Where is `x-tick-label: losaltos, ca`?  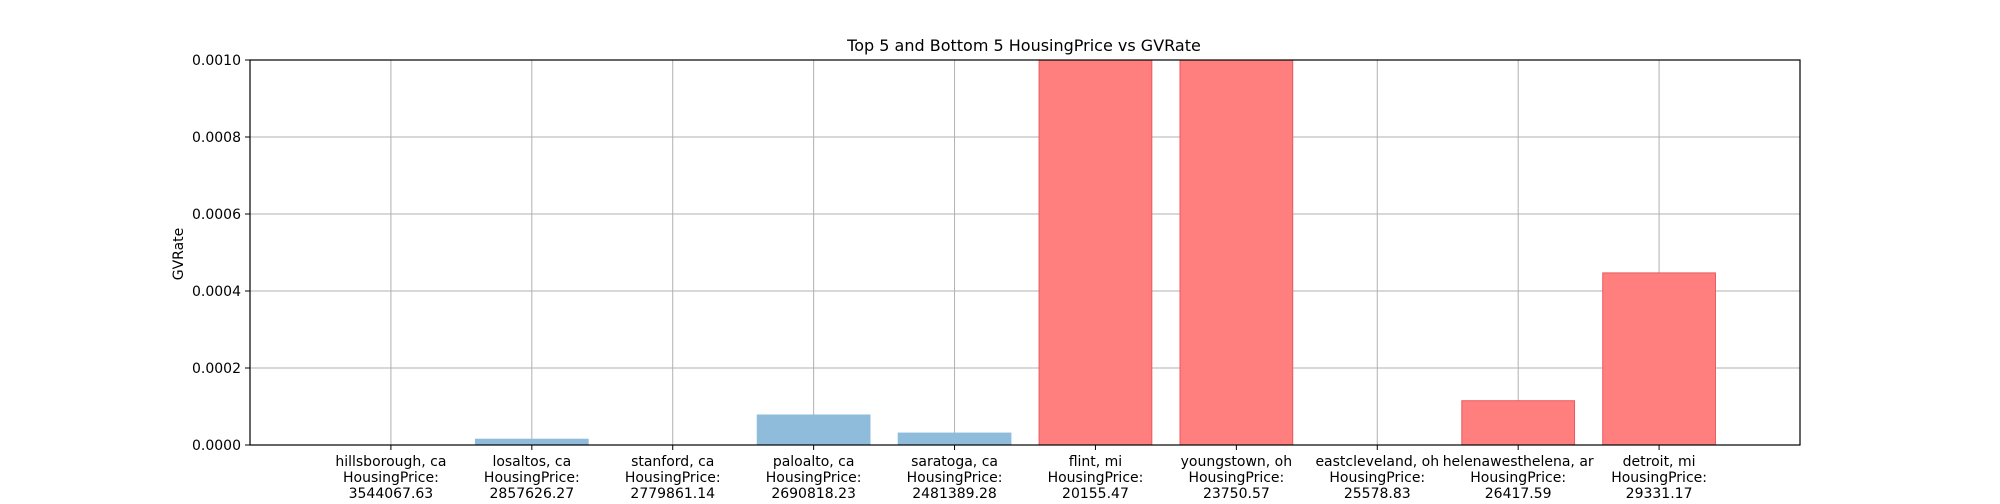 x-tick-label: losaltos, ca is located at coordinates (531, 462).